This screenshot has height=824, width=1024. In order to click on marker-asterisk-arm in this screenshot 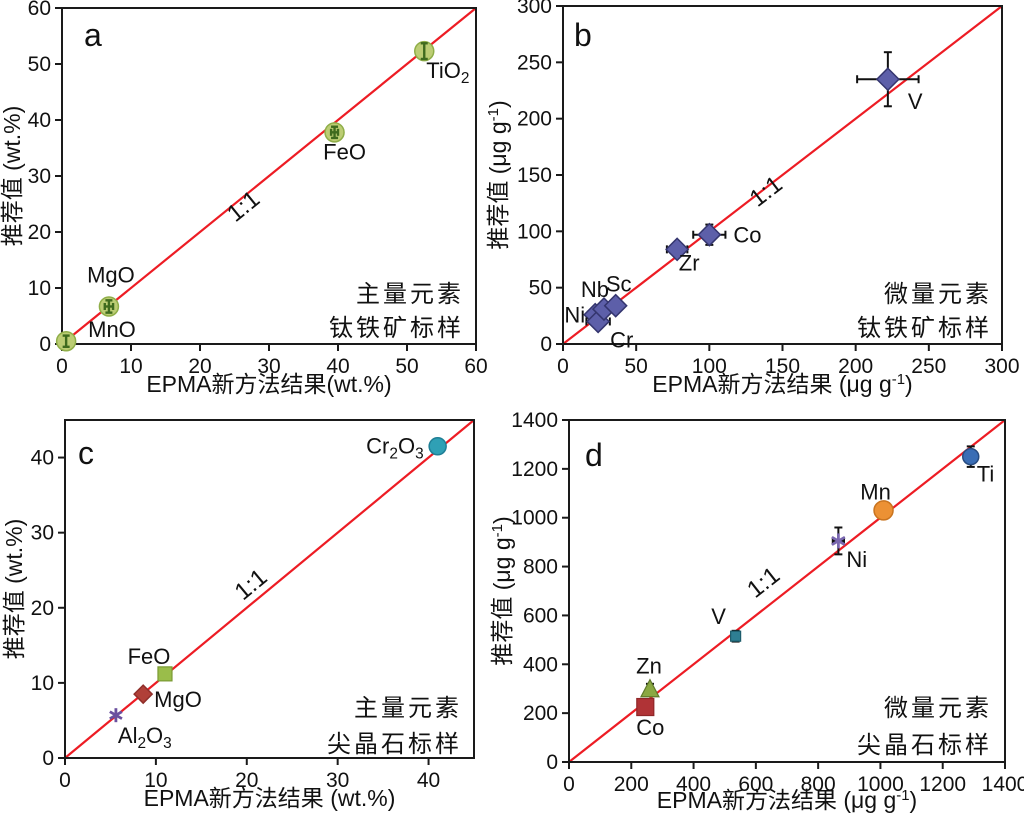, I will do `click(838, 540)`.